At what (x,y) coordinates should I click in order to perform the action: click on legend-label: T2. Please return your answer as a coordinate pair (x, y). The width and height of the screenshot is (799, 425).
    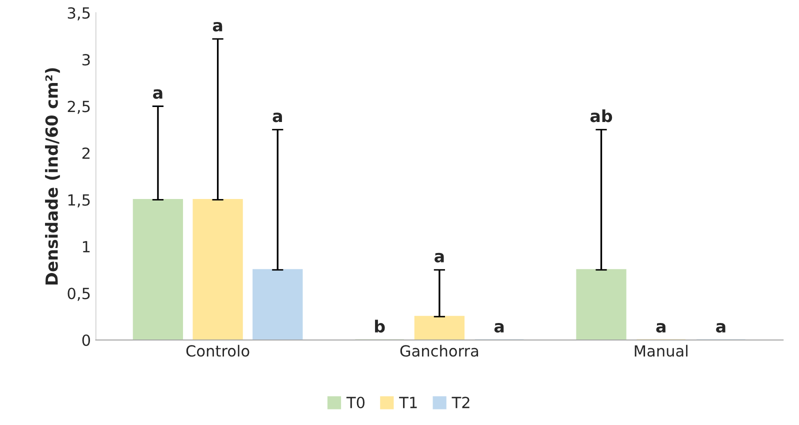
    Looking at the image, I should click on (461, 402).